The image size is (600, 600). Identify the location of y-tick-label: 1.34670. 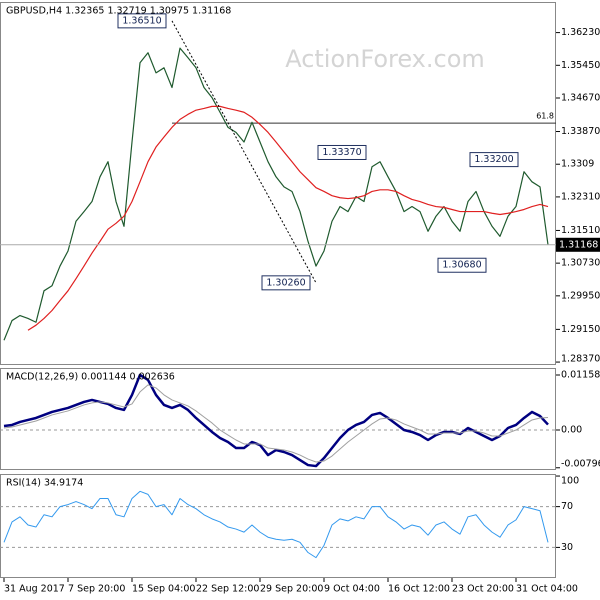
(580, 97).